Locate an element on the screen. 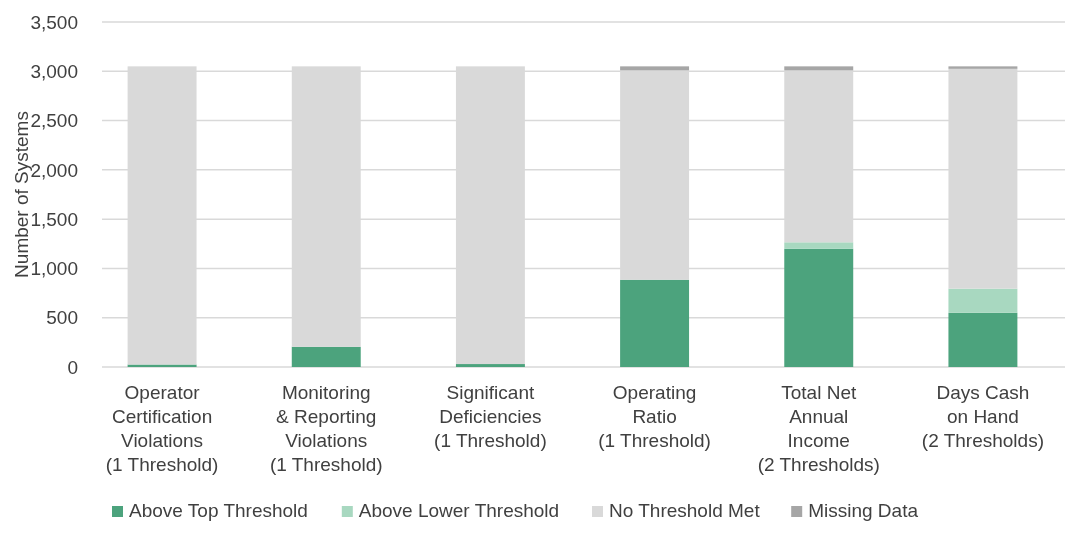 This screenshot has width=1075, height=537. x-tick-label: Operator Certification Violations (1 Threshold) is located at coordinates (162, 428).